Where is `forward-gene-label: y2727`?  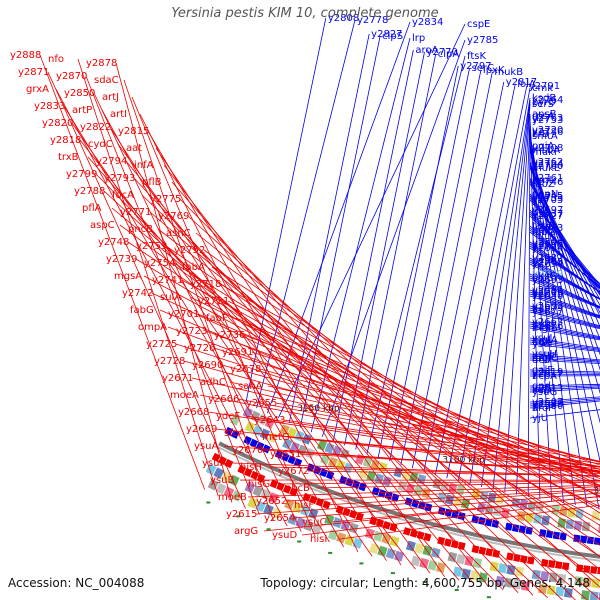 forward-gene-label: y2727 is located at coordinates (547, 216).